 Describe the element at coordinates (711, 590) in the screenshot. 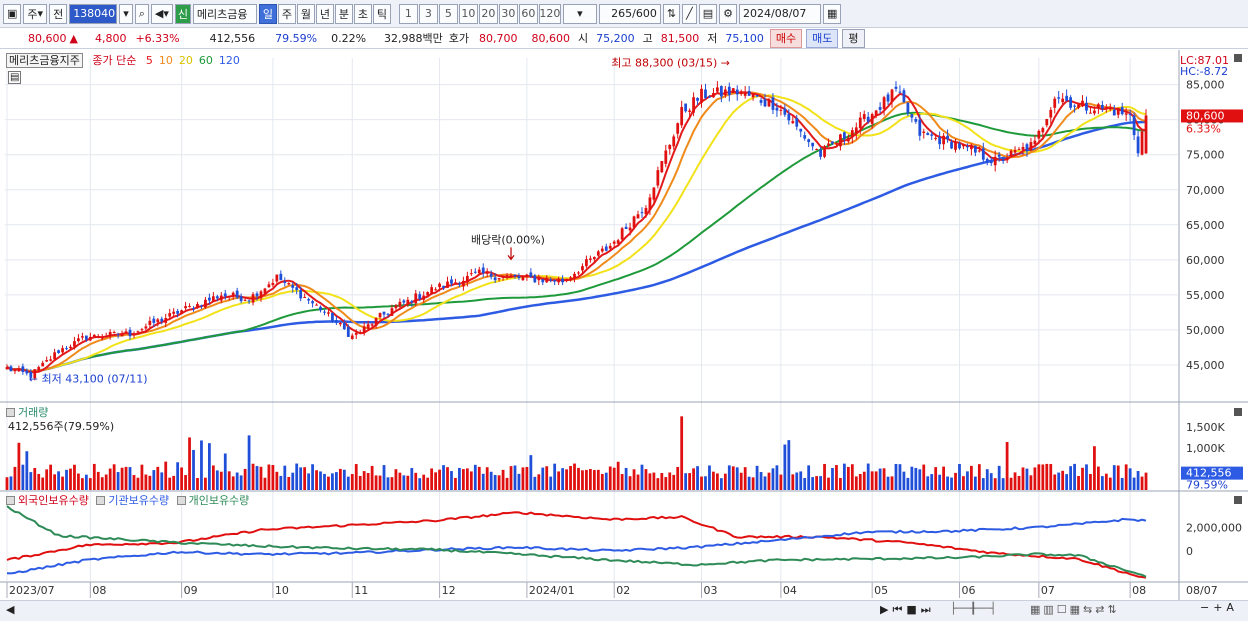

I see `x-tick-label: 03` at that location.